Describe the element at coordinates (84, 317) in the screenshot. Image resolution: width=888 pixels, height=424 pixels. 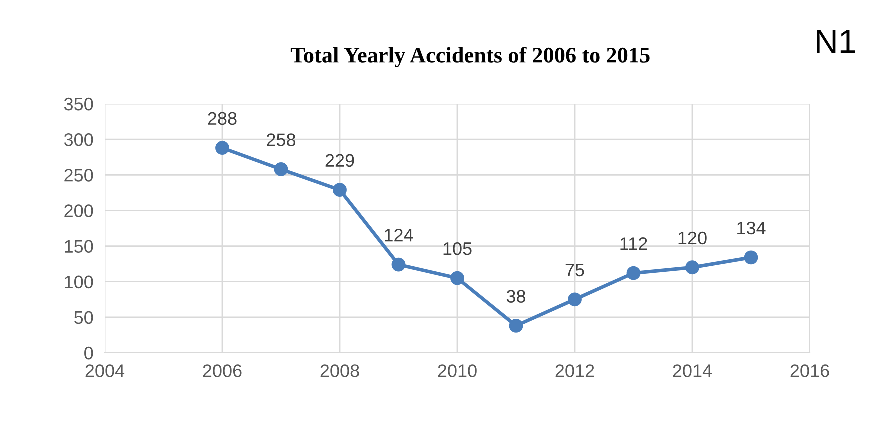
I see `y-tick-label: 50` at that location.